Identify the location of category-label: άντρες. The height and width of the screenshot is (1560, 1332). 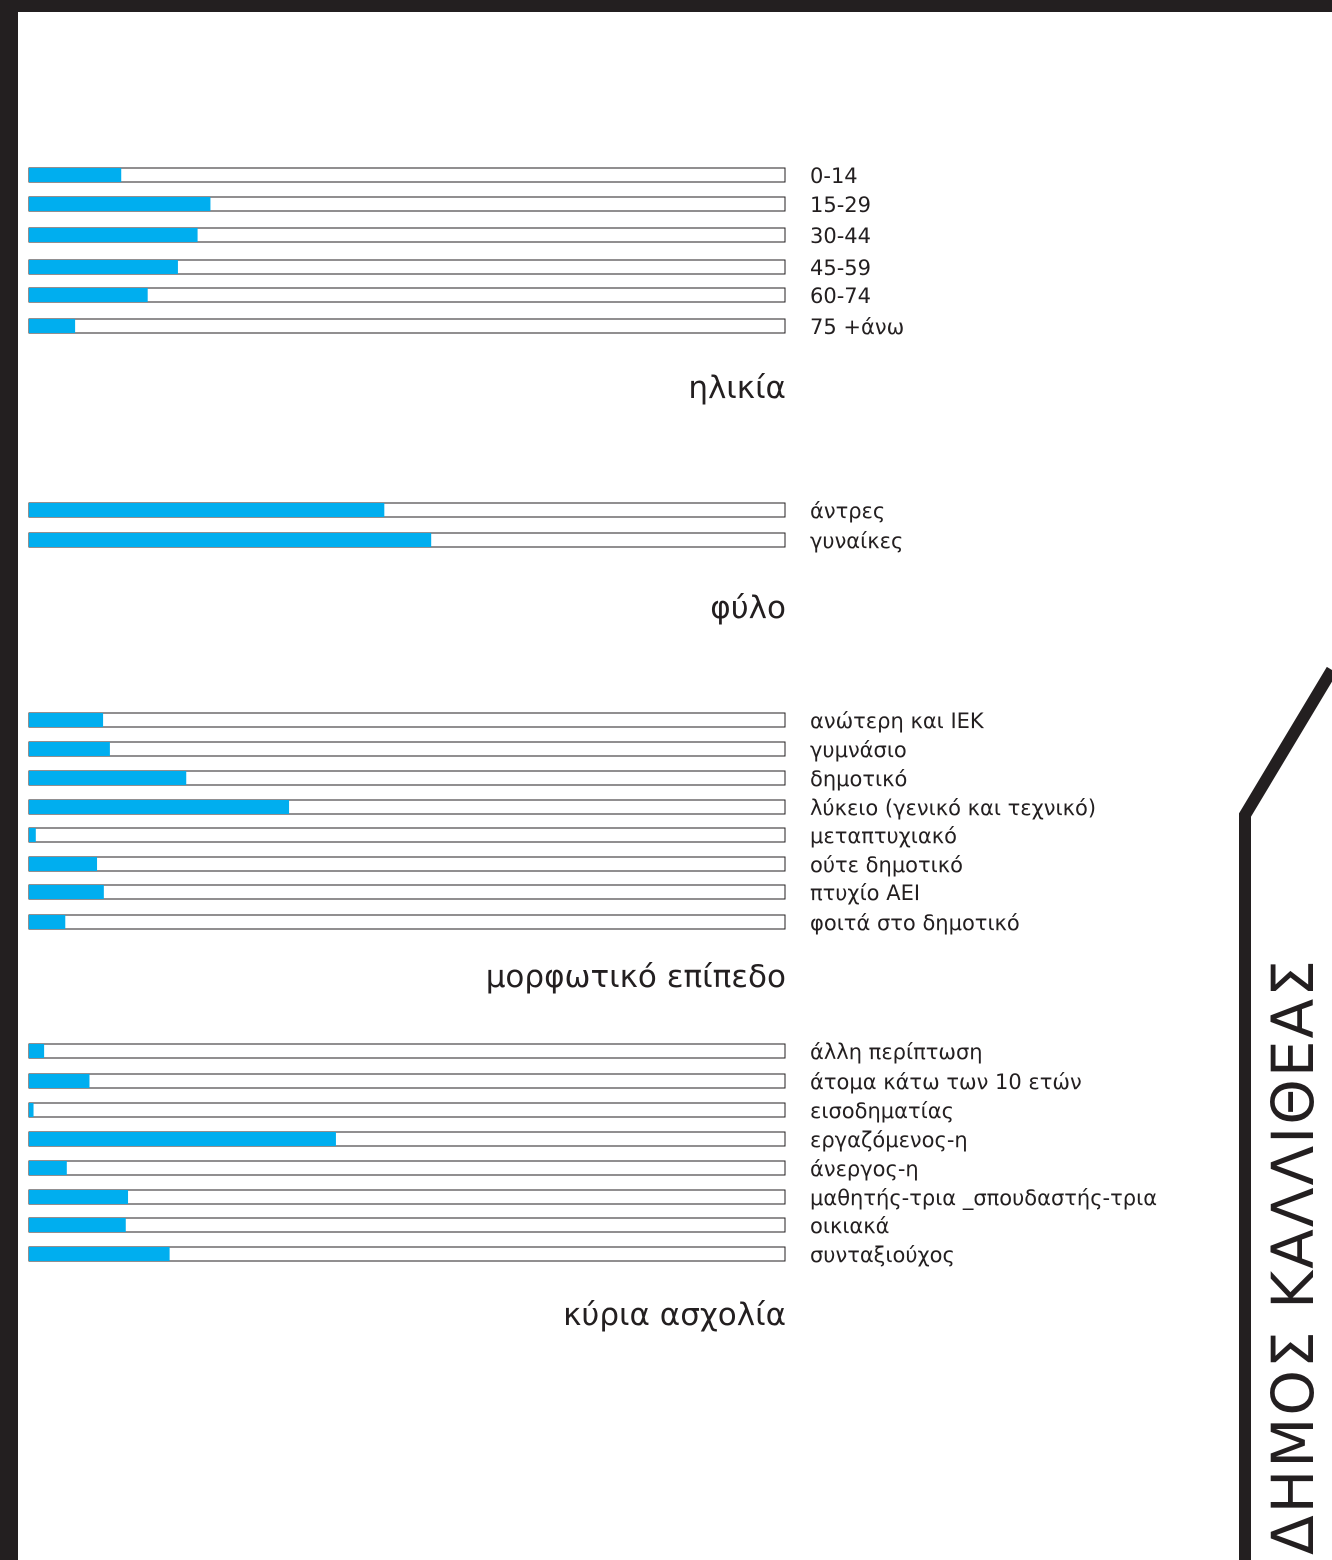
(847, 511).